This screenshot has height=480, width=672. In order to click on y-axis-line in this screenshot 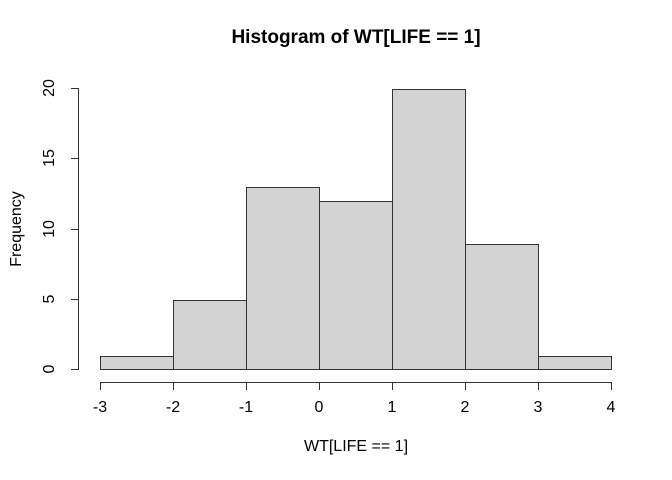, I will do `click(78, 229)`.